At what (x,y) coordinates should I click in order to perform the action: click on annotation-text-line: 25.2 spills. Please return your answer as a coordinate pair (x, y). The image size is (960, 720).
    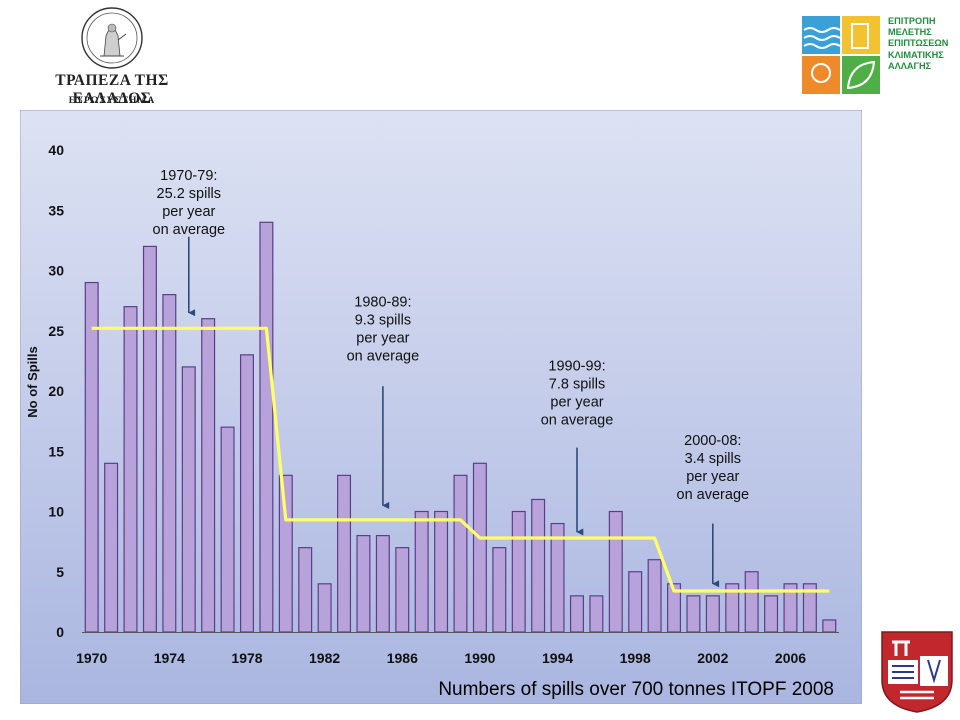
    Looking at the image, I should click on (189, 194).